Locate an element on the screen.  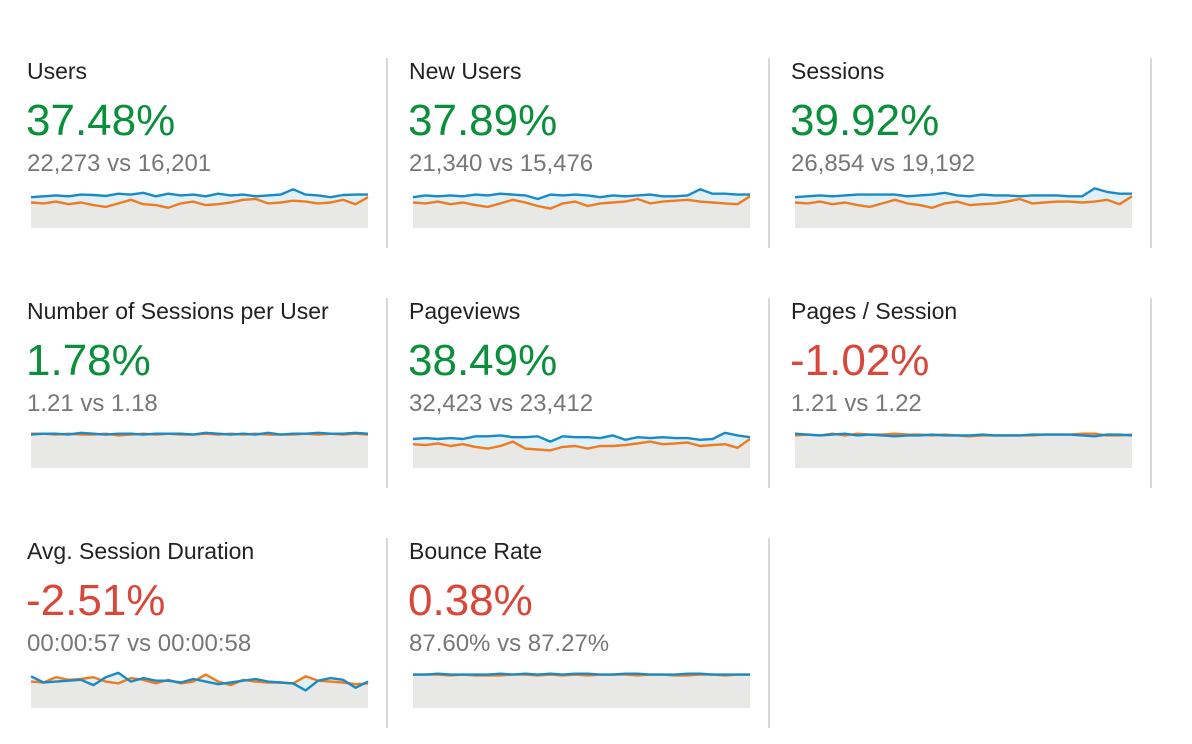
metric-compare: 1.21 vs 1.22 is located at coordinates (856, 403).